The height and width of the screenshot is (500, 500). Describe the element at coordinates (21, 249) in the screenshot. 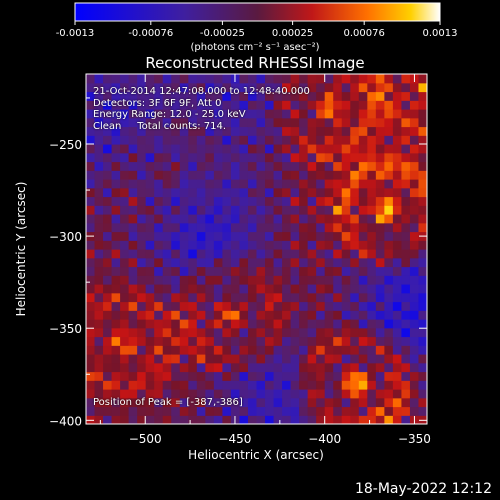

I see `y-axis-label: Heliocentric Y (arcsec)` at that location.